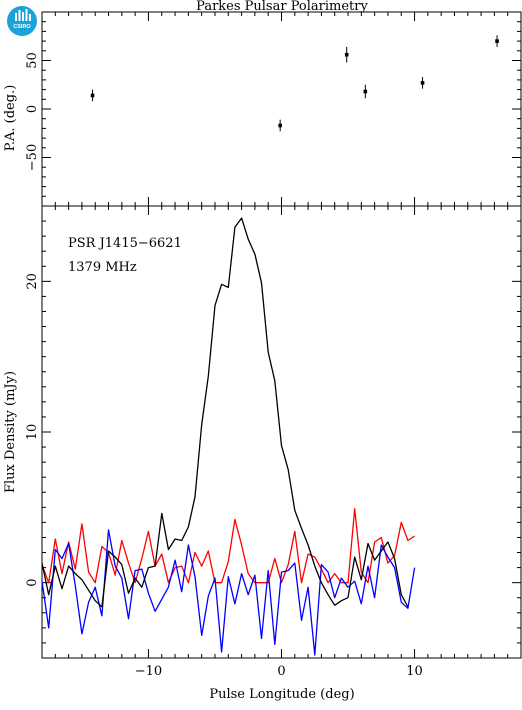 This screenshot has height=710, width=522. I want to click on x-tick-label: 10, so click(414, 671).